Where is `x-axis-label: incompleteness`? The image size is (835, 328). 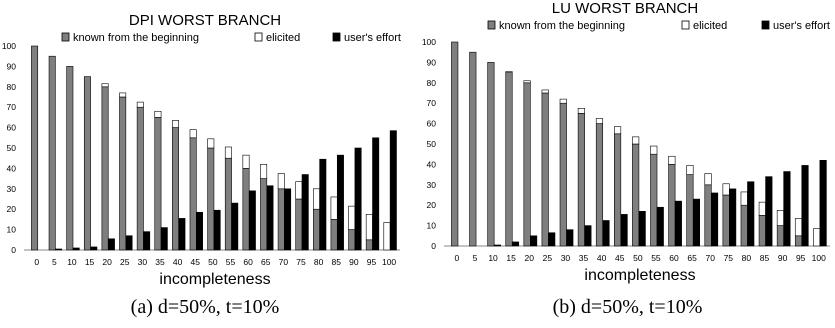 x-axis-label: incompleteness is located at coordinates (214, 279).